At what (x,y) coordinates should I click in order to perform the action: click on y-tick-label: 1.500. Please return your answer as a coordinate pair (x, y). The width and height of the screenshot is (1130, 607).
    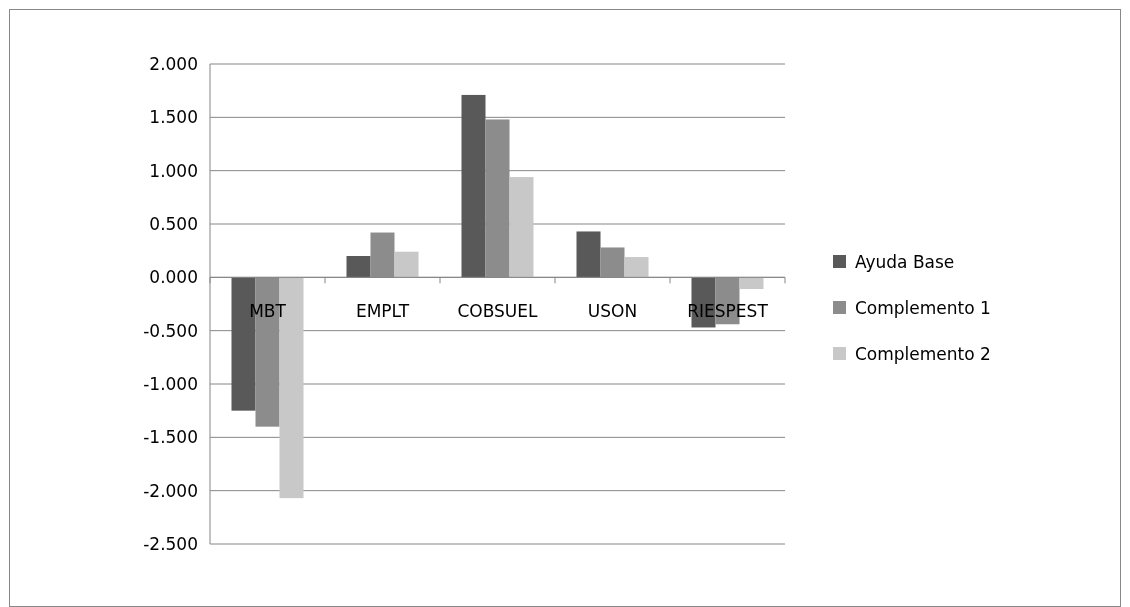
    Looking at the image, I should click on (173, 117).